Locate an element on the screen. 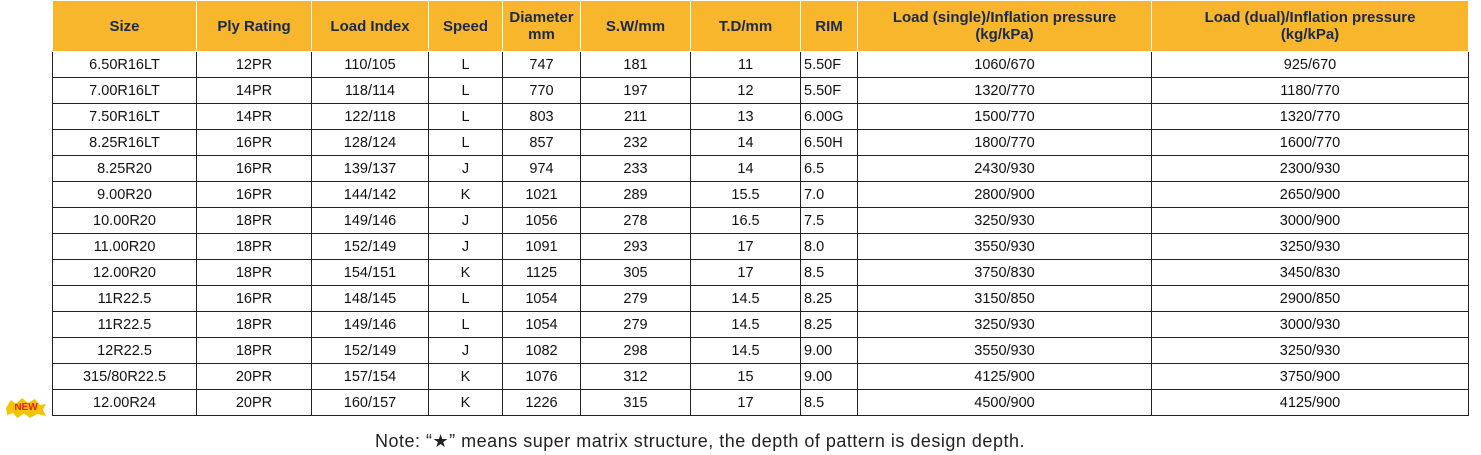  table-cell: 7.00R16LT is located at coordinates (124, 90).